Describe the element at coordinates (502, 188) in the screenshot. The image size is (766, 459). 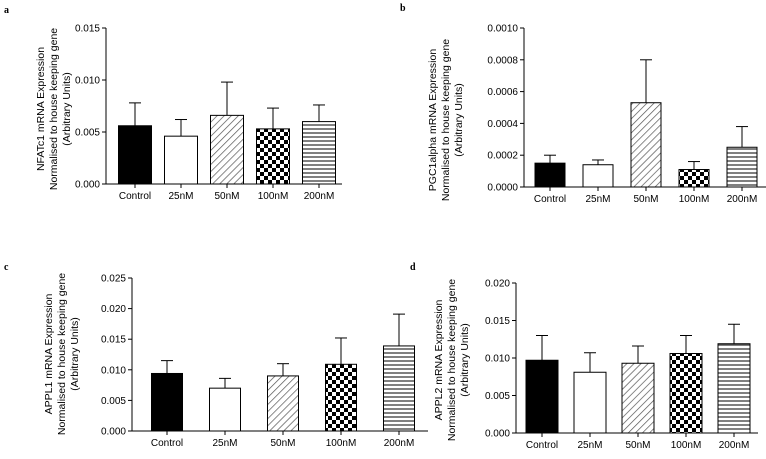
I see `y-tick-label: 0.0000` at that location.